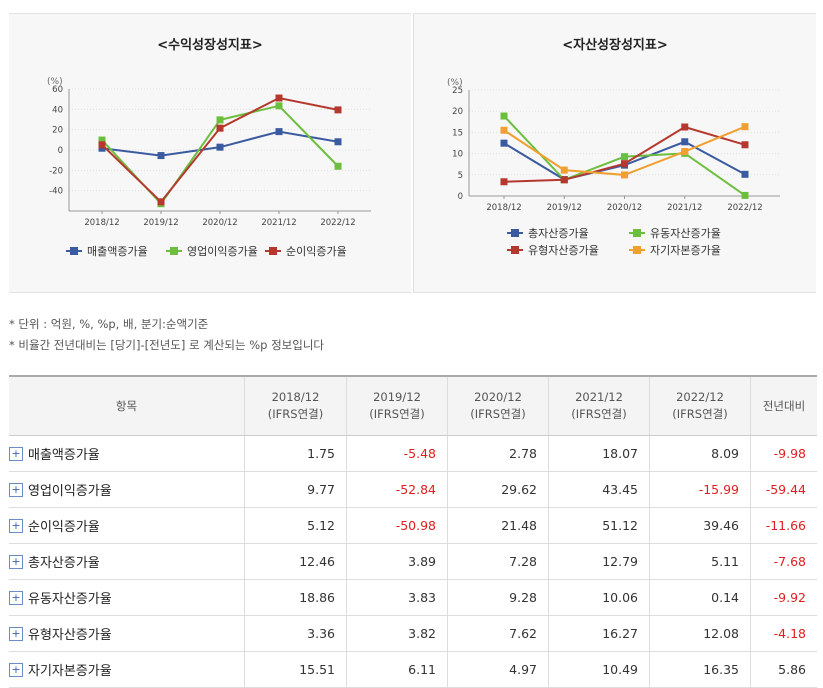 This screenshot has width=823, height=688. I want to click on table-cell: 7.62, so click(498, 633).